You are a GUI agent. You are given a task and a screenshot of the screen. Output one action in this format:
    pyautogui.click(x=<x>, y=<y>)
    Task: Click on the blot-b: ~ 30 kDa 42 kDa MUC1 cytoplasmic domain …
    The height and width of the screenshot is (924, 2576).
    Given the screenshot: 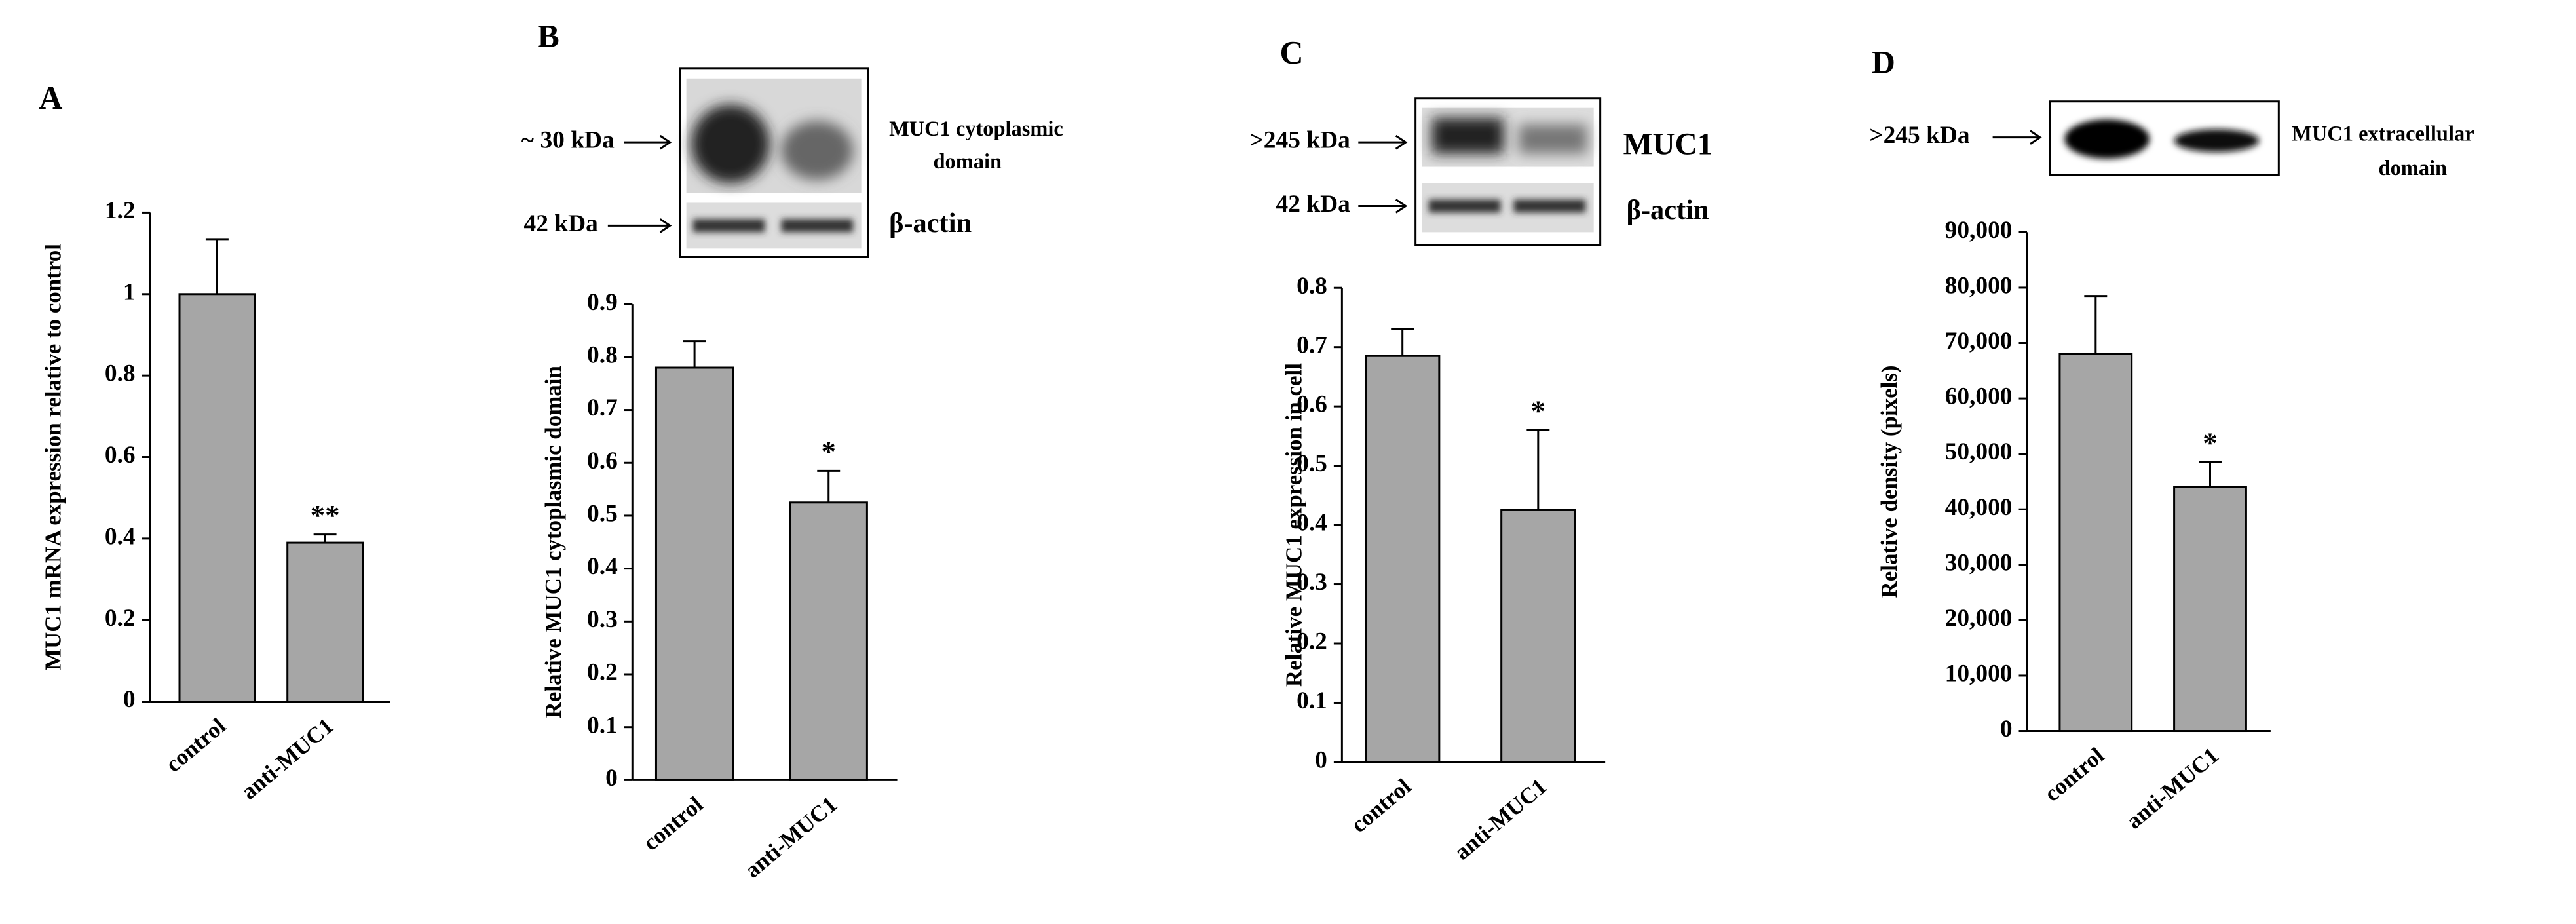 What is the action you would take?
    pyautogui.click(x=792, y=162)
    